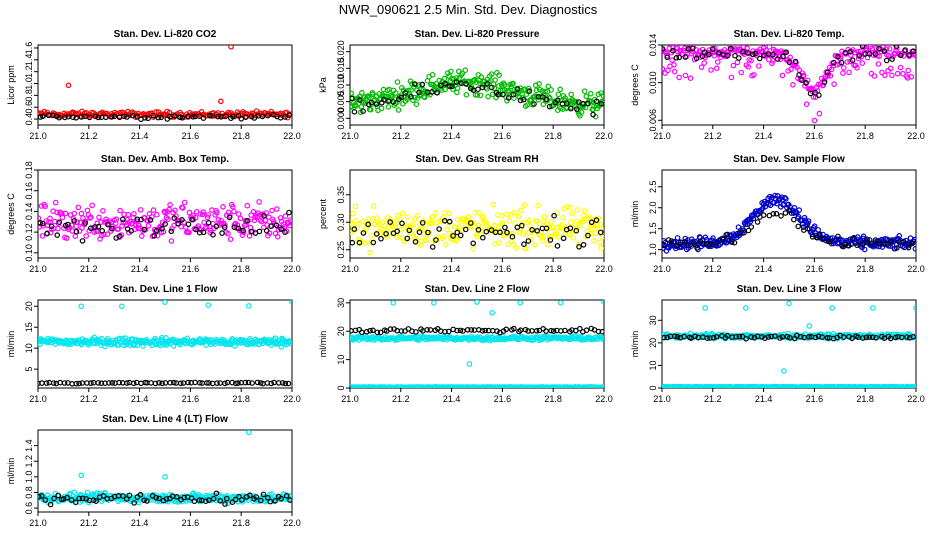 Image resolution: width=936 pixels, height=540 pixels. I want to click on y-tick-label: 30, so click(341, 303).